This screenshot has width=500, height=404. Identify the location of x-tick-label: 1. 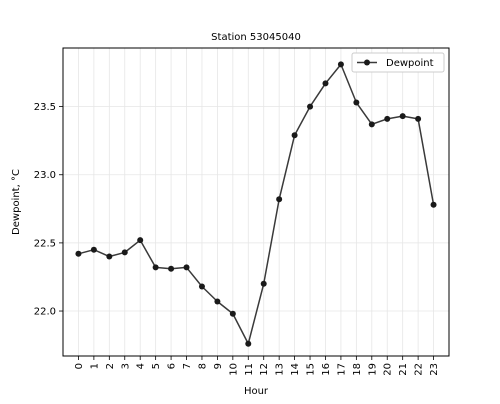
(94, 366).